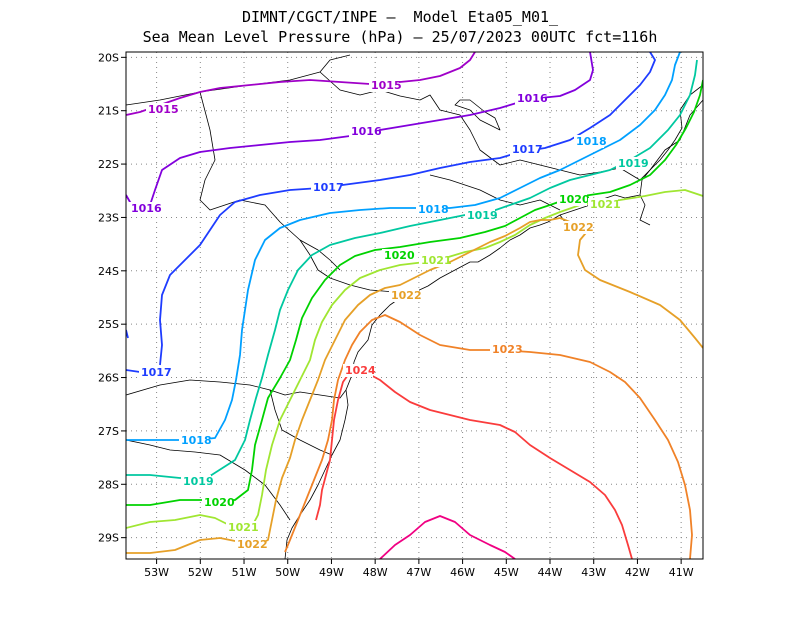 The image size is (800, 618). What do you see at coordinates (418, 572) in the screenshot?
I see `x-tick-label: 47W` at bounding box center [418, 572].